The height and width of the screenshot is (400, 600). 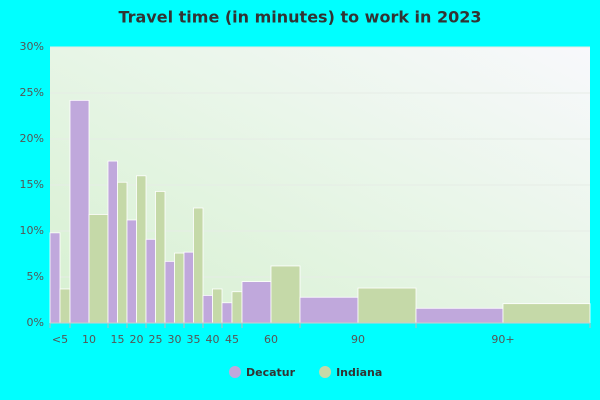 What do you see at coordinates (32, 92) in the screenshot?
I see `y-tick-label: 25%` at bounding box center [32, 92].